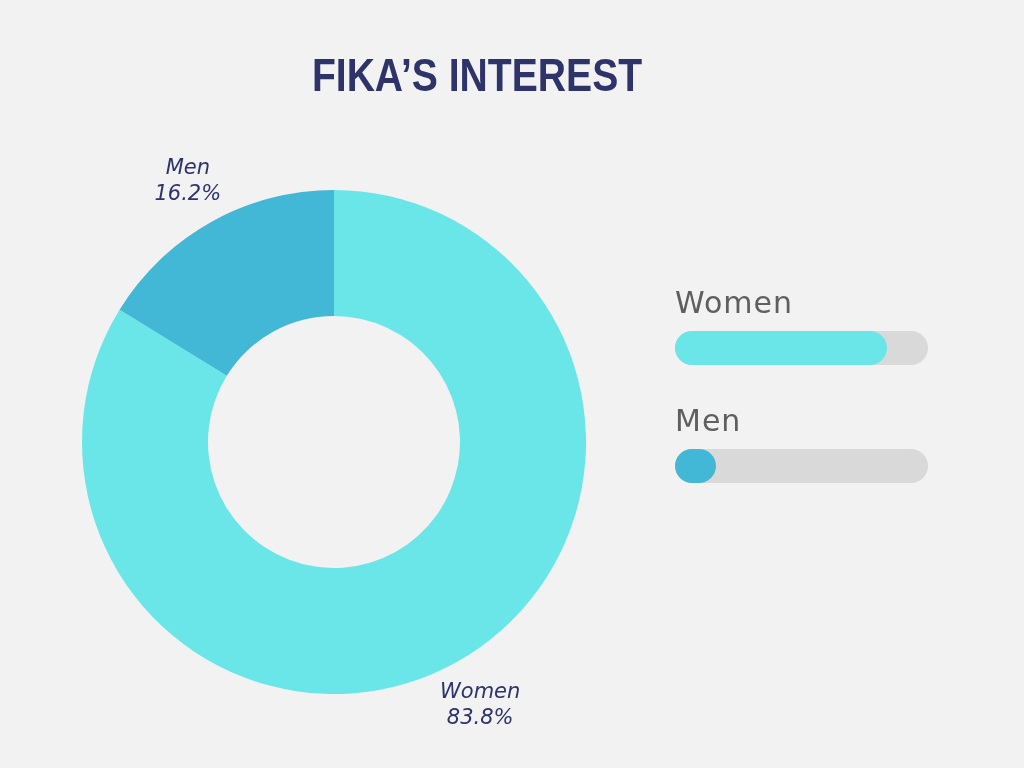 The width and height of the screenshot is (1024, 768). Describe the element at coordinates (187, 167) in the screenshot. I see `slice-label: Men` at that location.